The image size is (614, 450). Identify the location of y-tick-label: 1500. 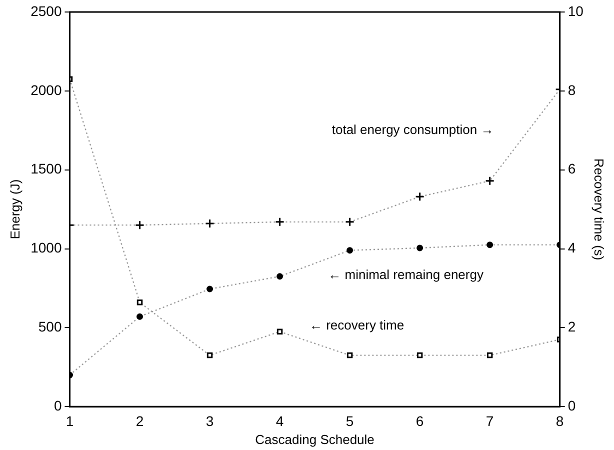
(46, 168).